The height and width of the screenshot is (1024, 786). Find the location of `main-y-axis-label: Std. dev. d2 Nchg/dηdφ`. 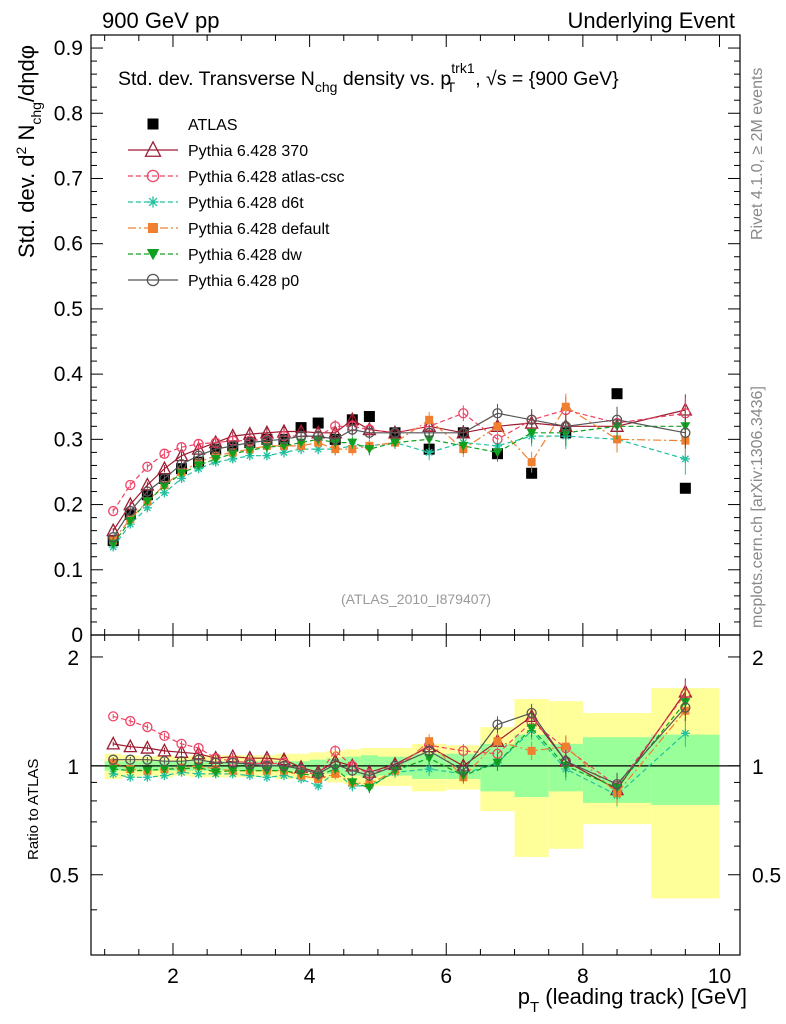

main-y-axis-label: Std. dev. d2 Nchg/dηdφ is located at coordinates (28, 151).